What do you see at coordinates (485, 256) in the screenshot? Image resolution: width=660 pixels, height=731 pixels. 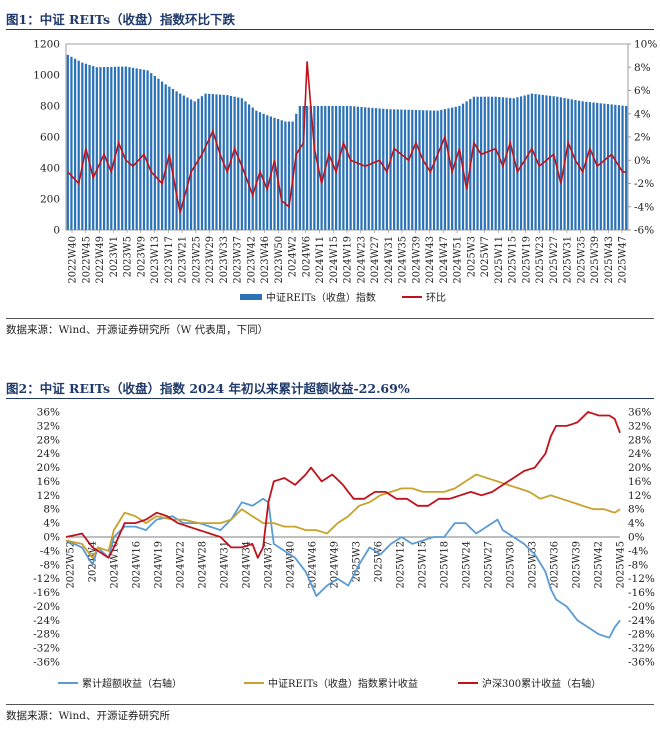 I see `x-tick-label: 2025W7` at bounding box center [485, 256].